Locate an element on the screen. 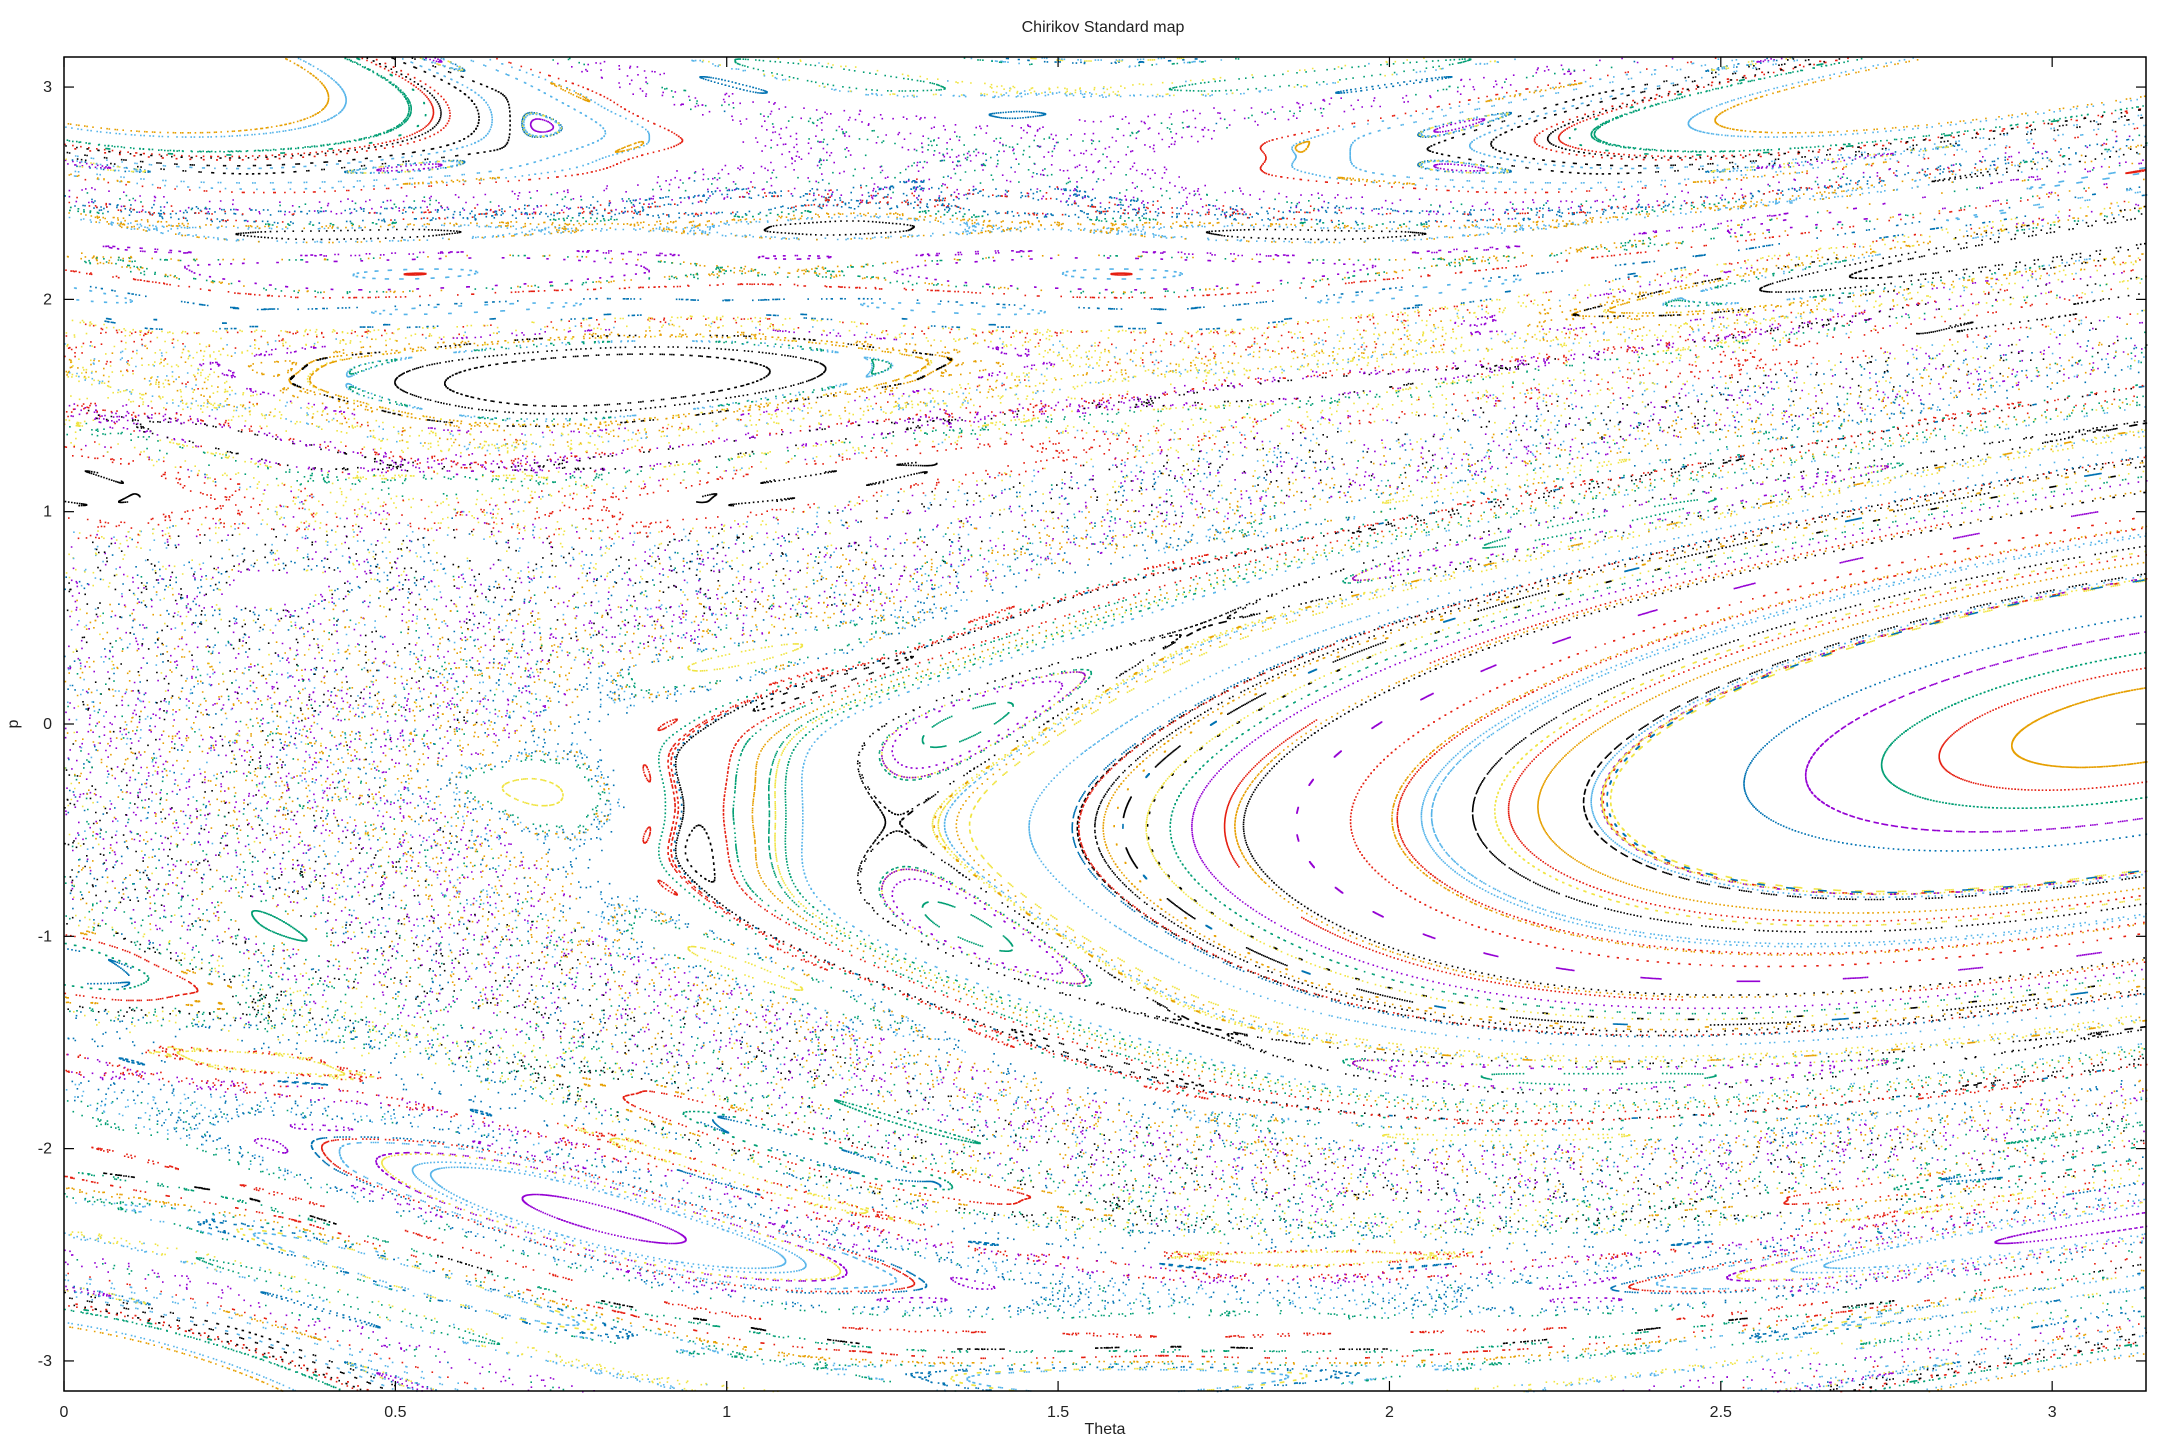 The image size is (2160, 1440). x-tick-label: 2.5 is located at coordinates (1721, 1412).